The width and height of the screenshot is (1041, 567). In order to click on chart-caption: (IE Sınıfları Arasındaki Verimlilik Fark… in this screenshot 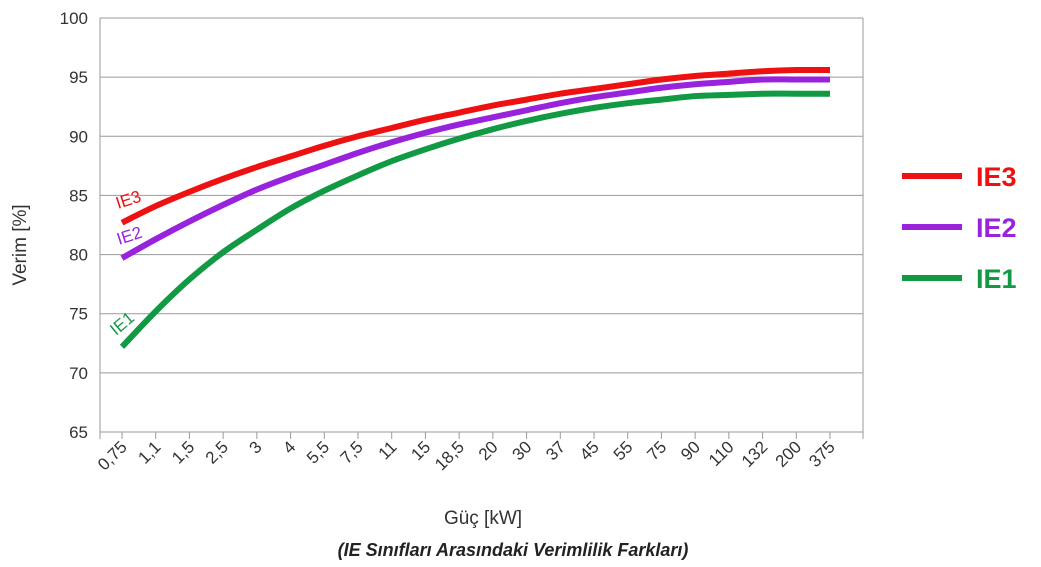, I will do `click(513, 550)`.